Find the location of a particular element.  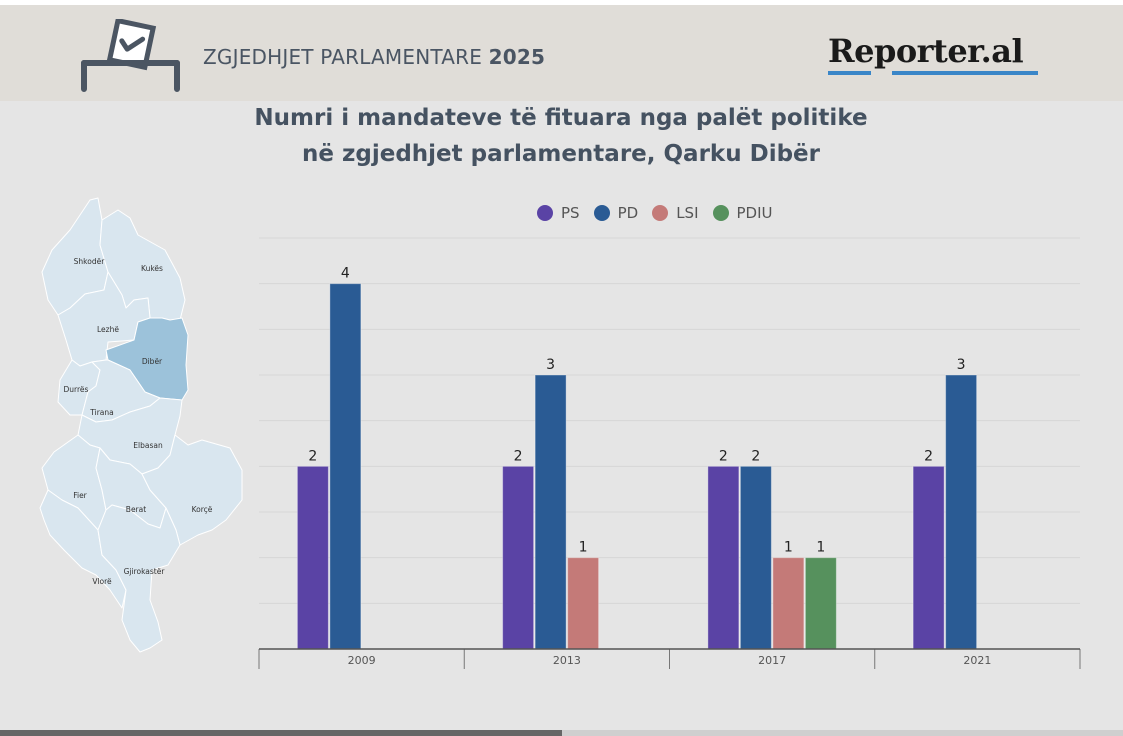

x-tick-label: 2013 is located at coordinates (567, 660).